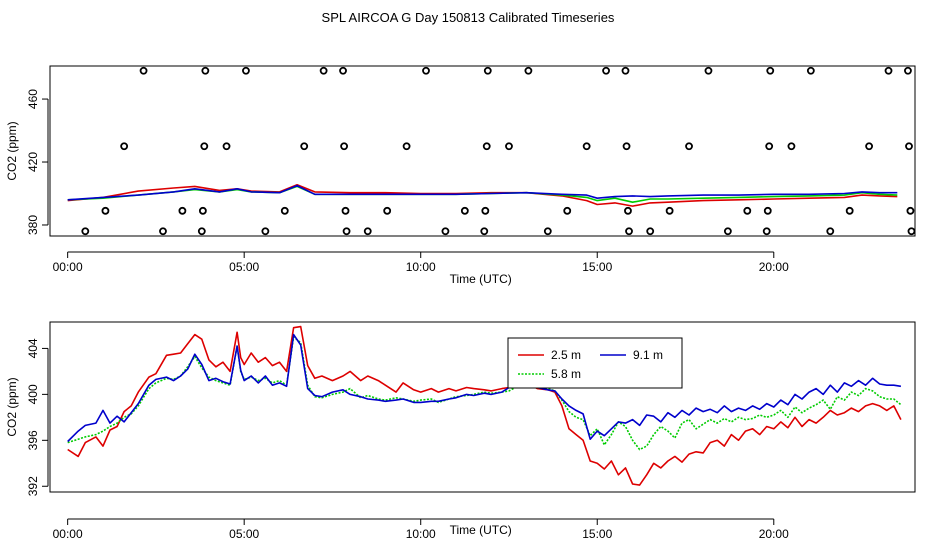 The width and height of the screenshot is (936, 540). What do you see at coordinates (566, 374) in the screenshot?
I see `bottom-legend-label: 5.8 m` at bounding box center [566, 374].